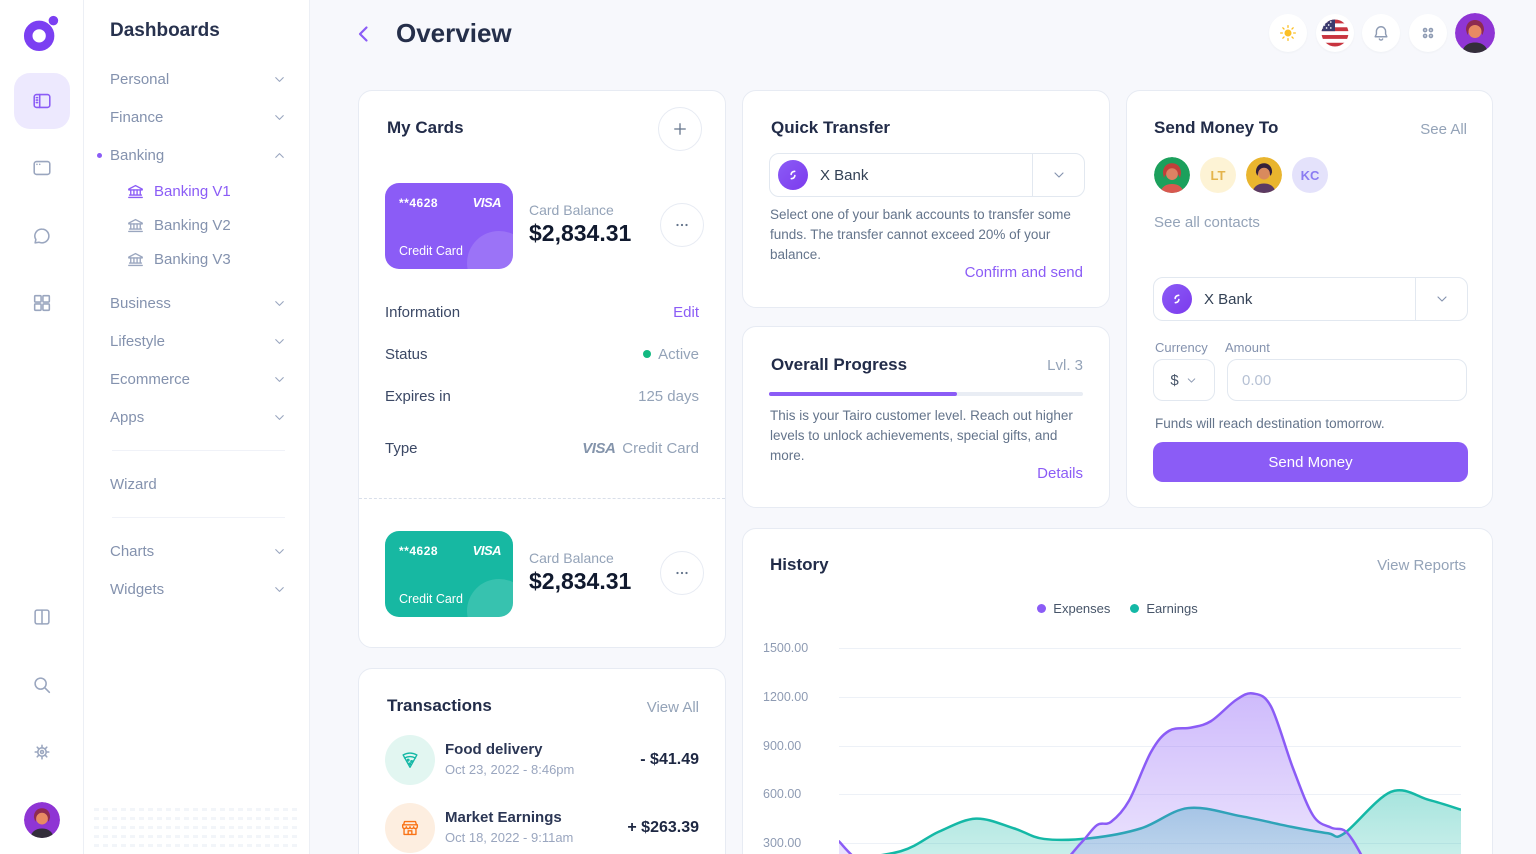 This screenshot has width=1536, height=854. Describe the element at coordinates (279, 155) in the screenshot. I see `chevron-up-icon` at that location.